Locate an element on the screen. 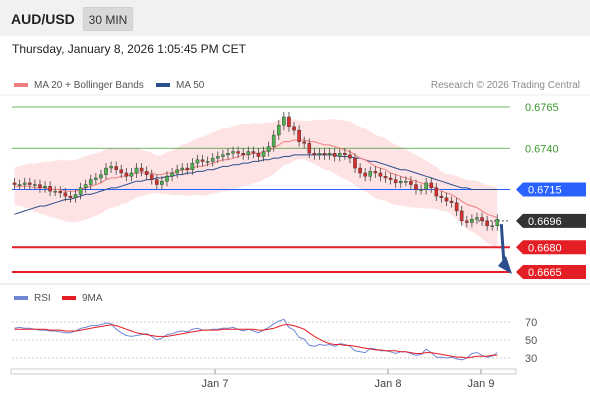 The width and height of the screenshot is (590, 400). level-label-0.6715: 0.6715 is located at coordinates (545, 191).